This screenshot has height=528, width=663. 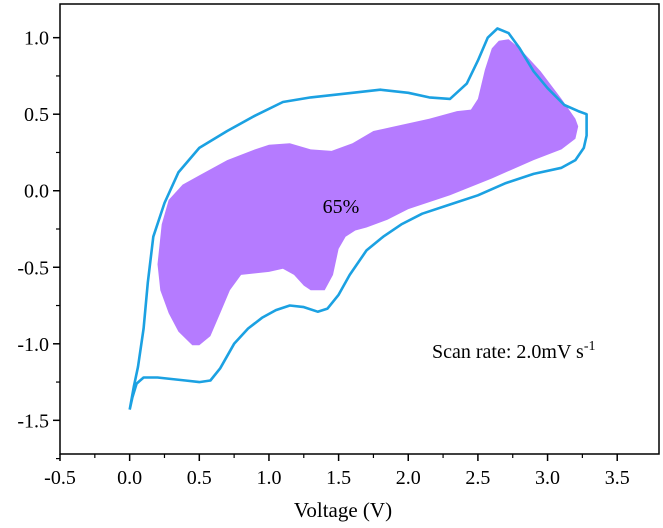 What do you see at coordinates (36, 39) in the screenshot?
I see `y-tick-label: 1.0` at bounding box center [36, 39].